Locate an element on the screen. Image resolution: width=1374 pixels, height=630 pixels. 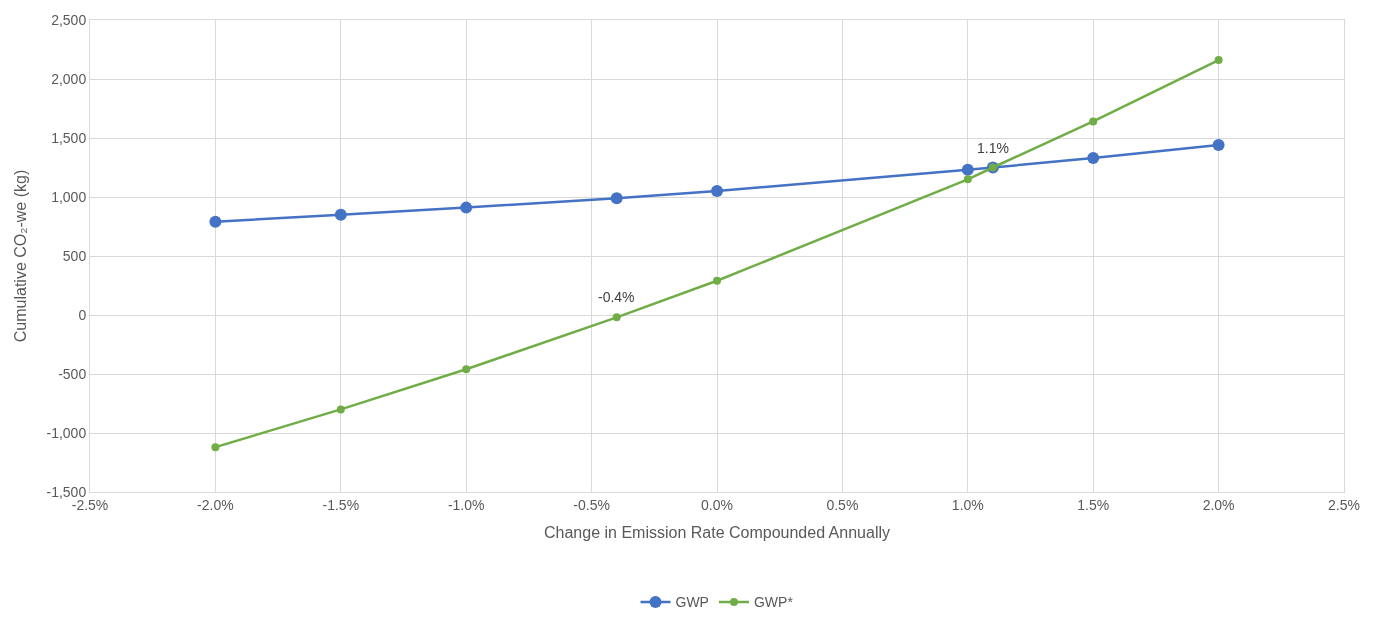
legend-label: GWP is located at coordinates (692, 602).